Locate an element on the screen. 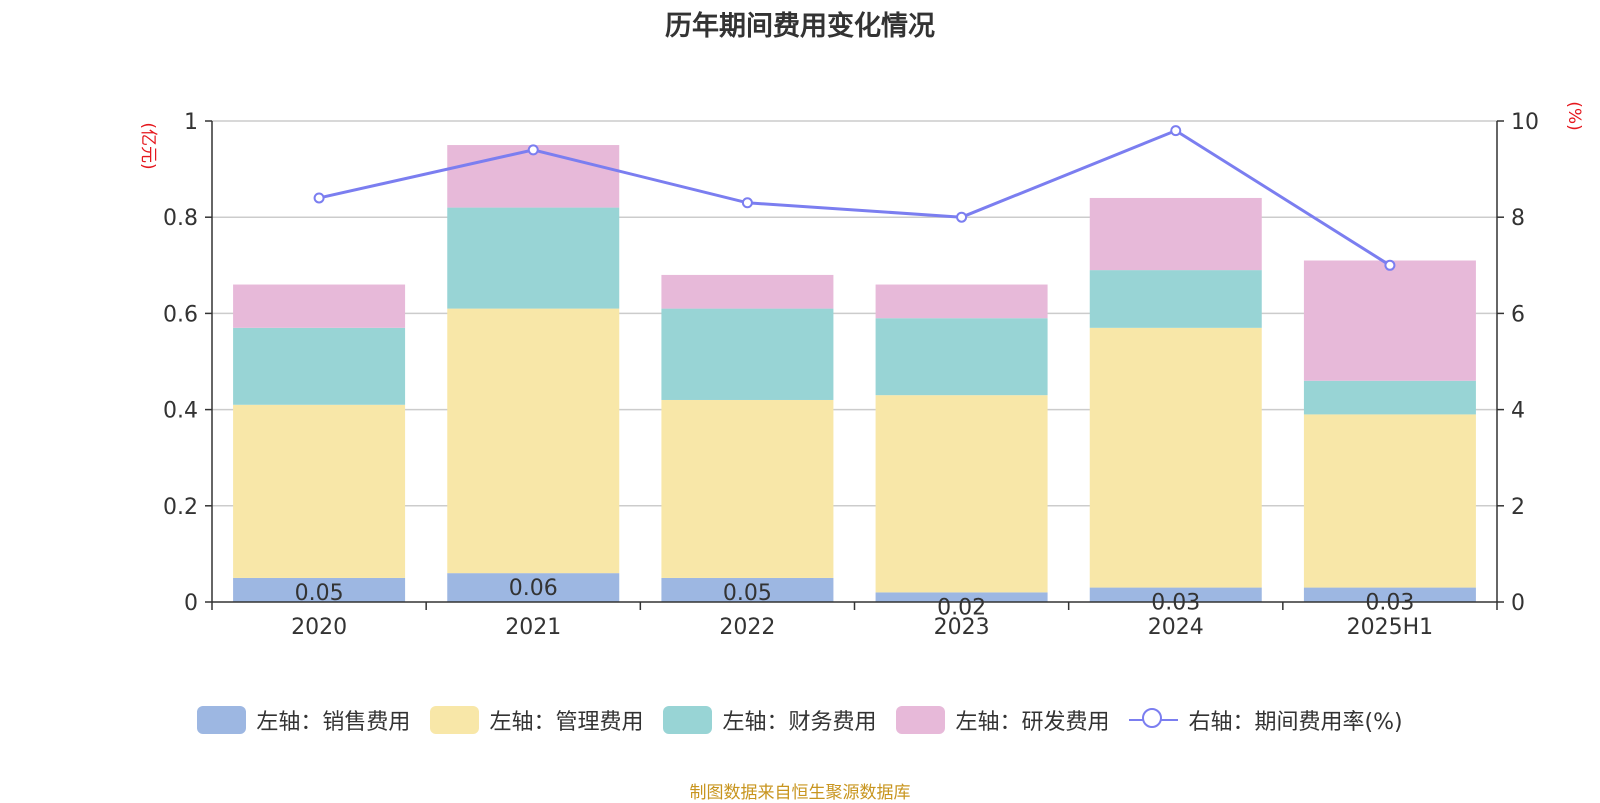 This screenshot has width=1600, height=803. bar-data-label: 0.06 is located at coordinates (533, 588).